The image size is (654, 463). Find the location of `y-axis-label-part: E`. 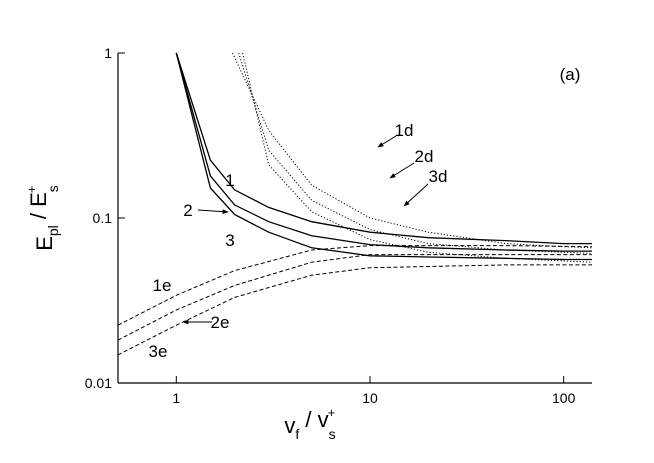

y-axis-label-part: E is located at coordinates (44, 243).